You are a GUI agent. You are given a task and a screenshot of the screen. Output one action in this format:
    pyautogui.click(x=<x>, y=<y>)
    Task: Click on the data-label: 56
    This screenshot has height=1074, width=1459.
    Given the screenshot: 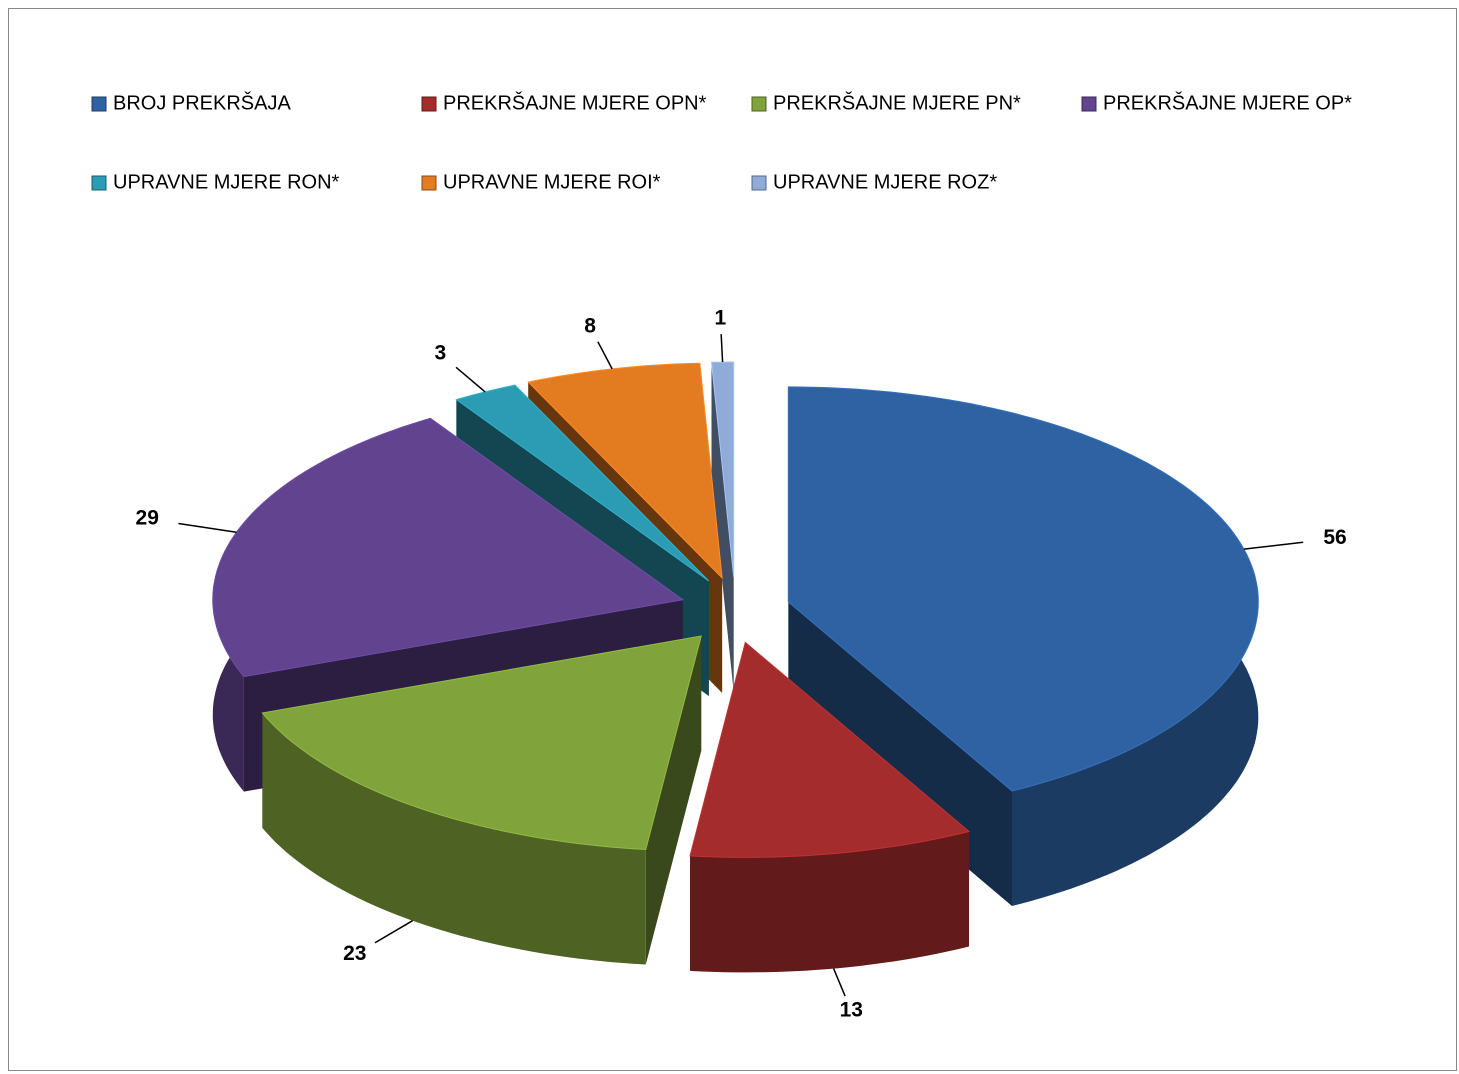 What is the action you would take?
    pyautogui.click(x=1334, y=537)
    